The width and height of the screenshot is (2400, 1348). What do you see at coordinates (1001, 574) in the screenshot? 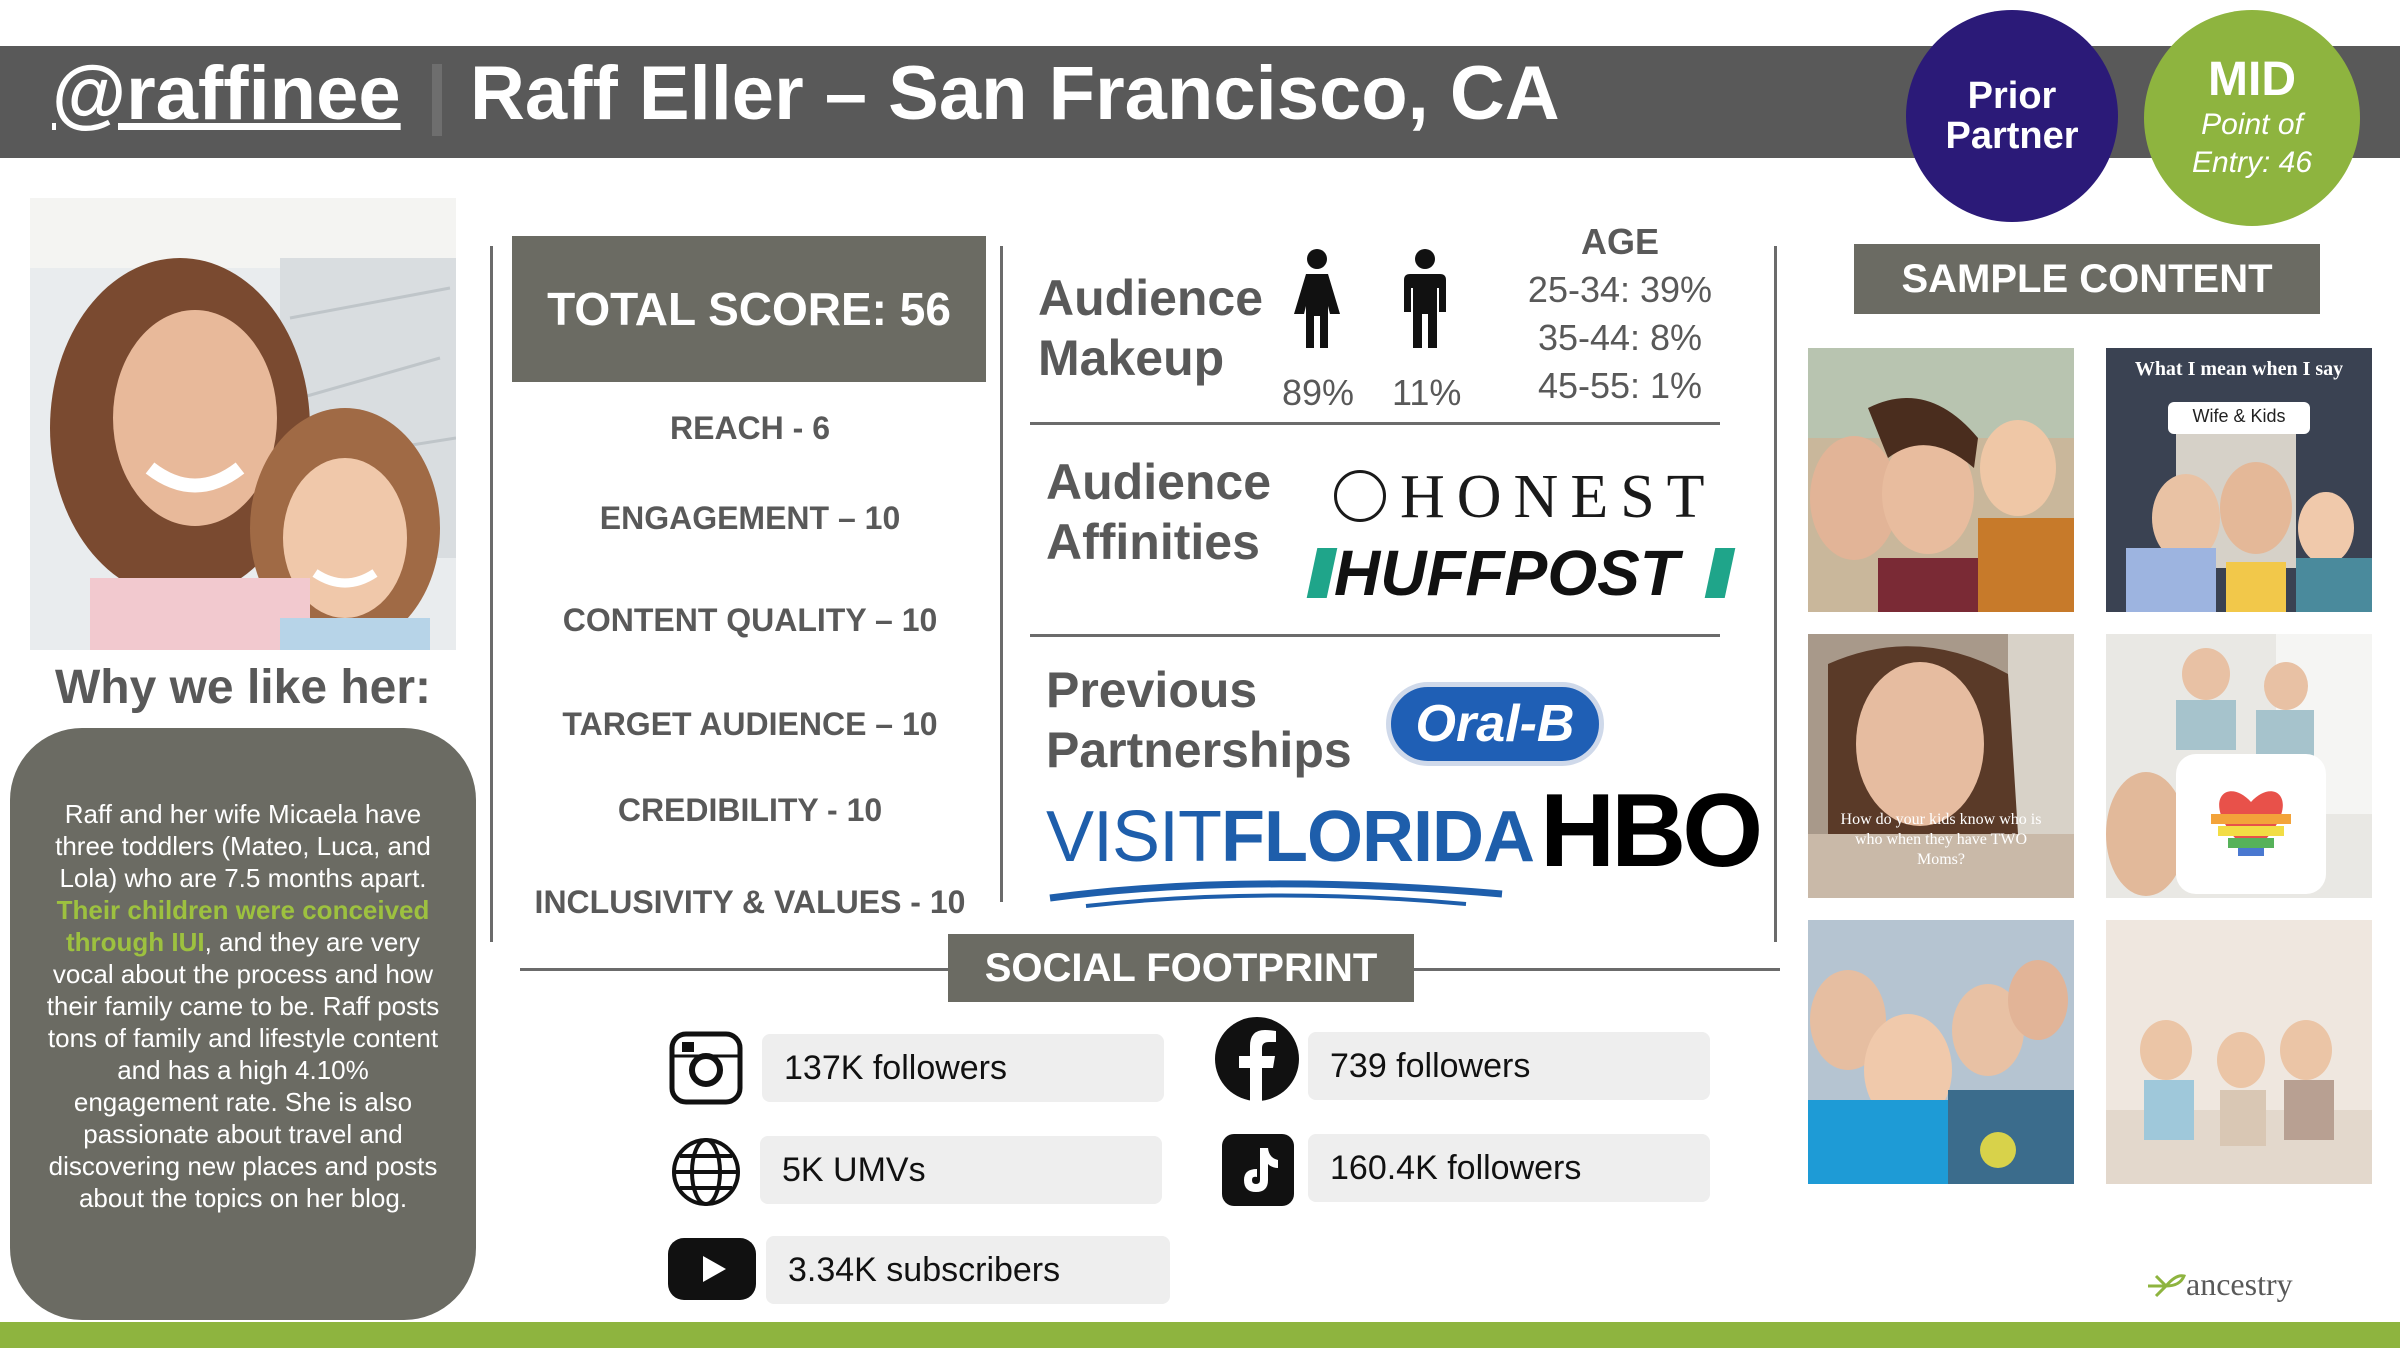
I see `score-right-divider` at bounding box center [1001, 574].